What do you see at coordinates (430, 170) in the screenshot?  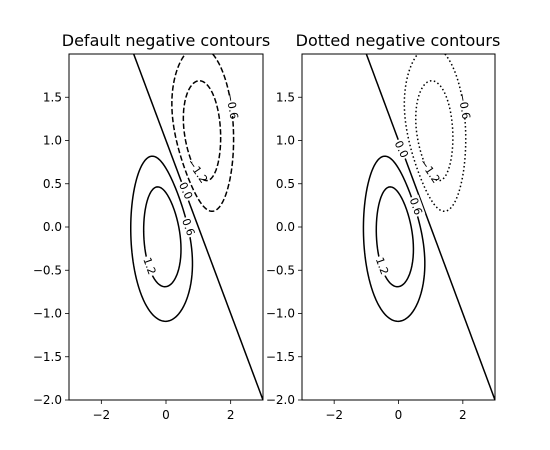 I see `contour-label: −1.2` at bounding box center [430, 170].